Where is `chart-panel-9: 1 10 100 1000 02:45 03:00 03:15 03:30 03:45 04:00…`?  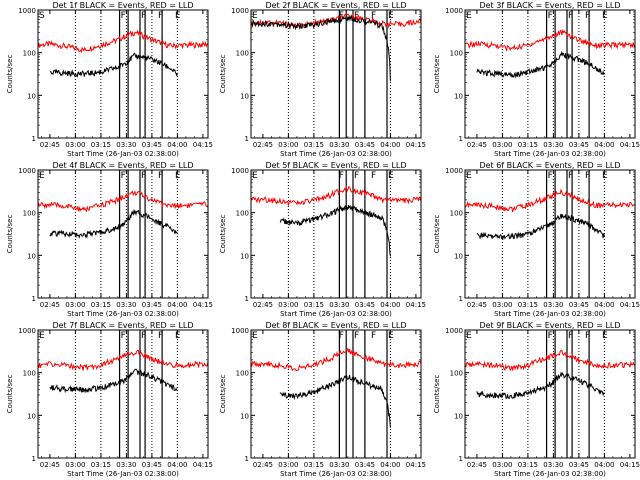
chart-panel-9: 1 10 100 1000 02:45 03:00 03:15 03:30 03:45 04:00… is located at coordinates (536, 399).